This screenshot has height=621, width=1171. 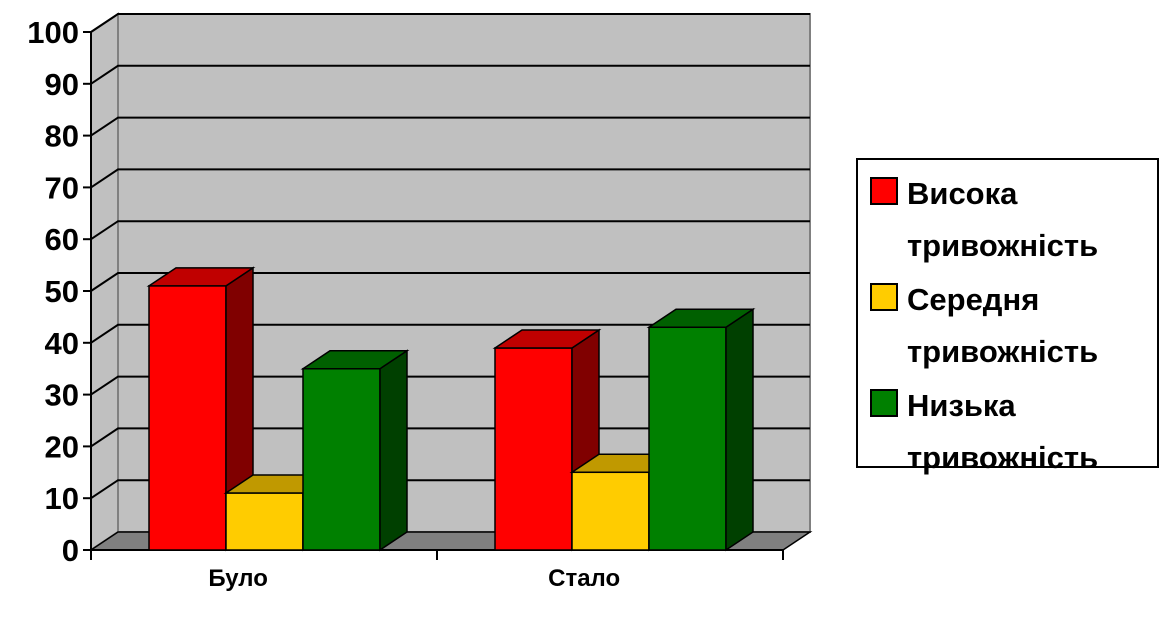 I want to click on y-tick-label: 40, so click(x=62, y=343).